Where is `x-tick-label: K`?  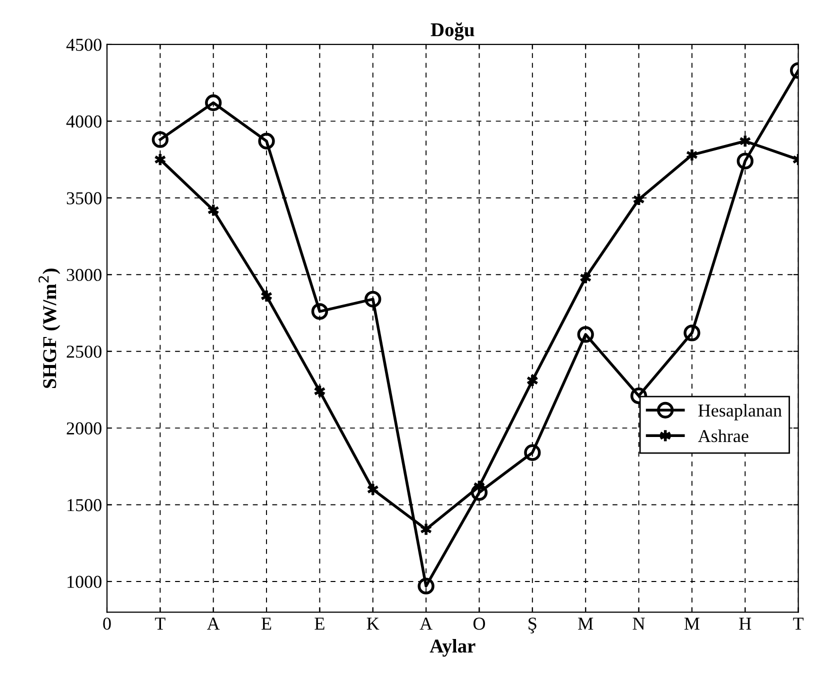 x-tick-label: K is located at coordinates (373, 624).